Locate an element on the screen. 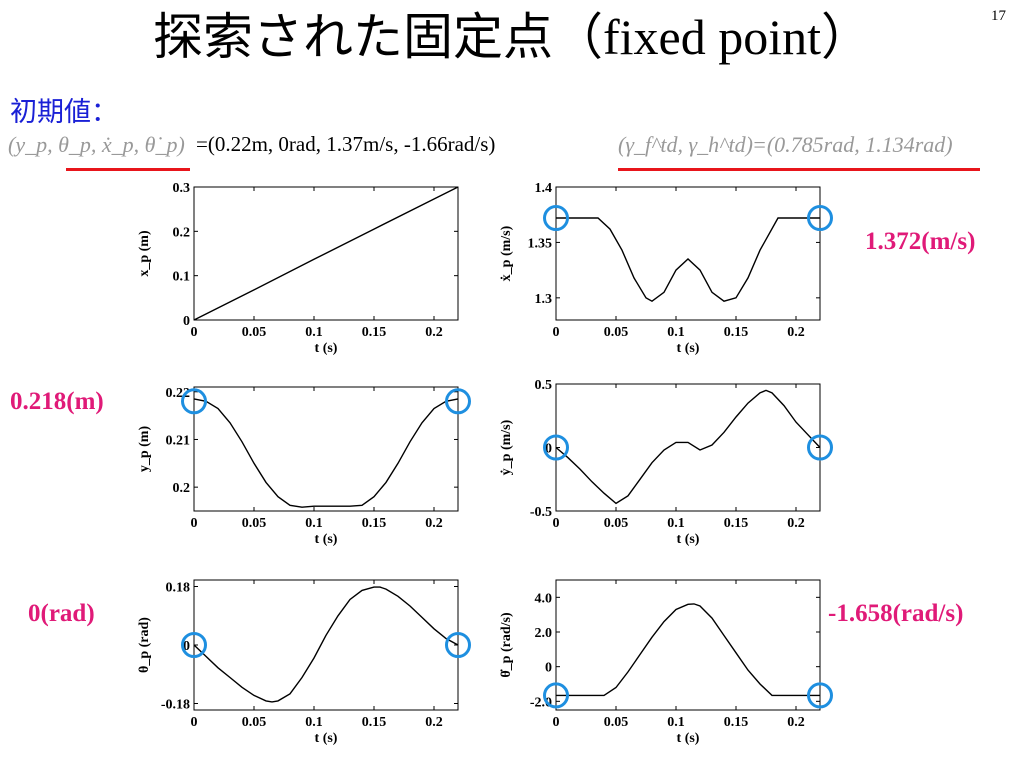 The height and width of the screenshot is (768, 1024). y-tick-label: 2.0 is located at coordinates (544, 633).